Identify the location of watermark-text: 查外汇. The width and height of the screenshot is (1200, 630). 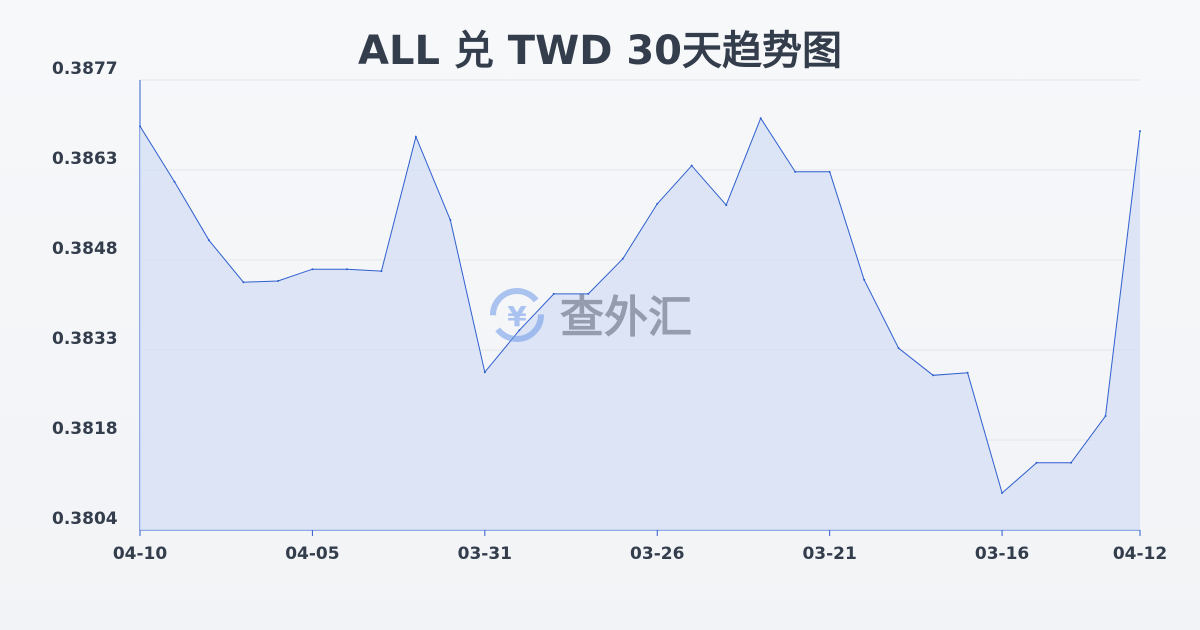
(626, 317).